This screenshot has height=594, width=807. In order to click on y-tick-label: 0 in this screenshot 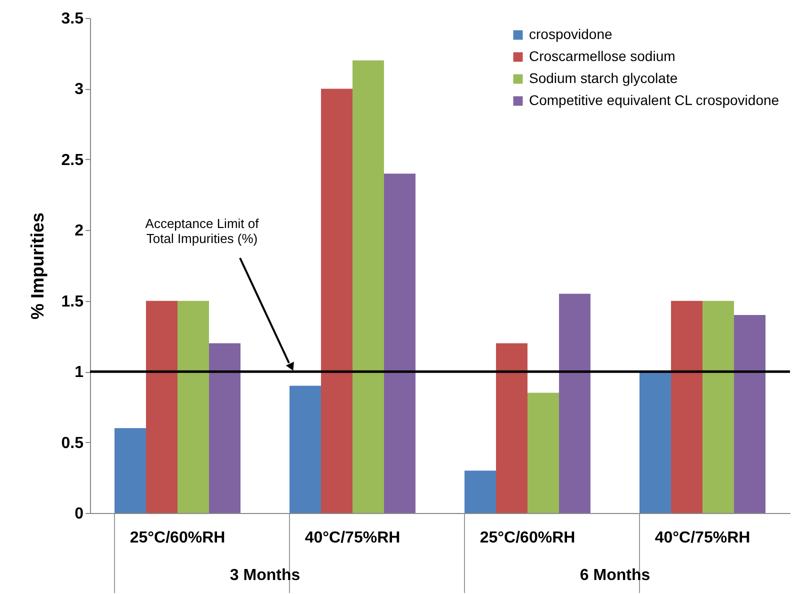, I will do `click(79, 514)`.